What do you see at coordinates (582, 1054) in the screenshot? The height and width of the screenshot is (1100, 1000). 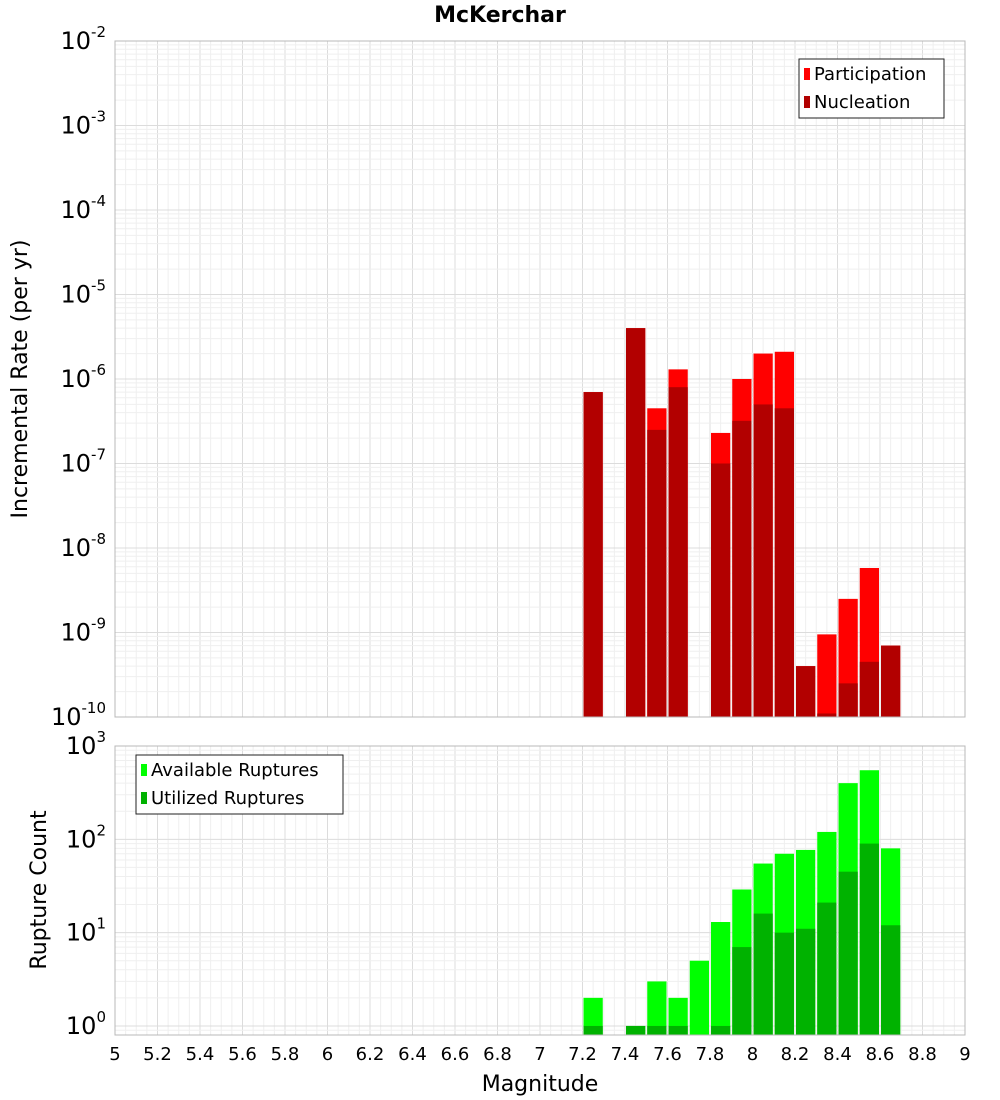 I see `x-tick-label: 7.2` at bounding box center [582, 1054].